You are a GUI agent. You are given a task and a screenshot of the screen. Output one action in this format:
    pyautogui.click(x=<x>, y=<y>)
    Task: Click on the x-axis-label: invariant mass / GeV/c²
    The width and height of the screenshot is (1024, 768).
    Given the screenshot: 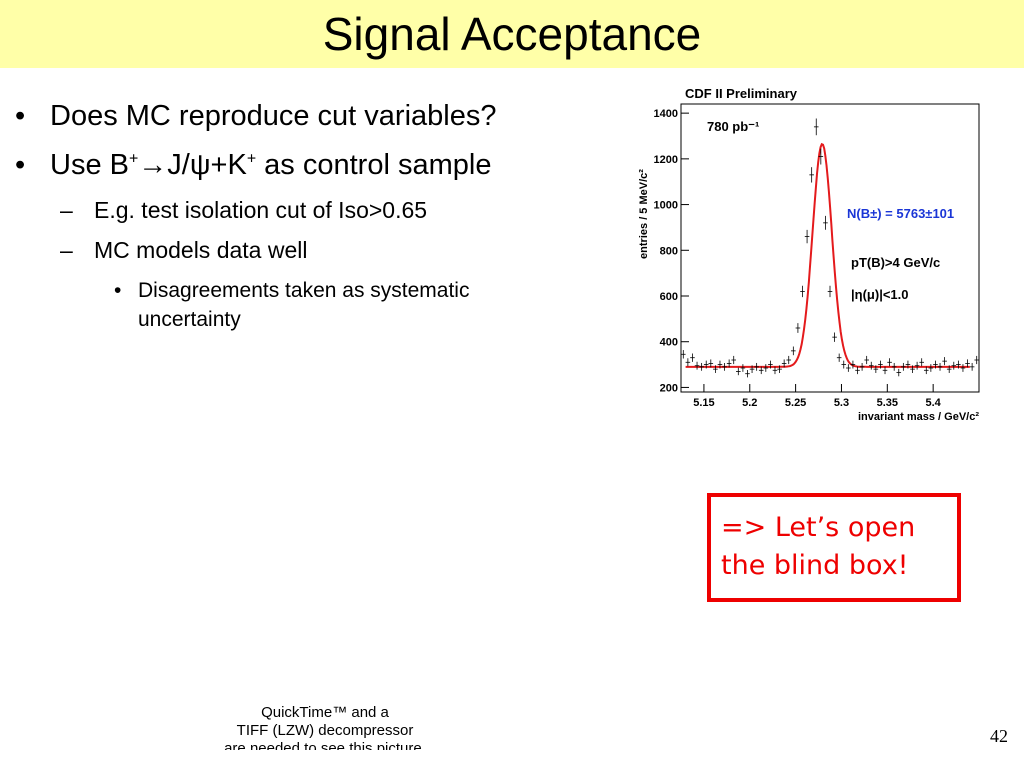 What is the action you would take?
    pyautogui.click(x=918, y=417)
    